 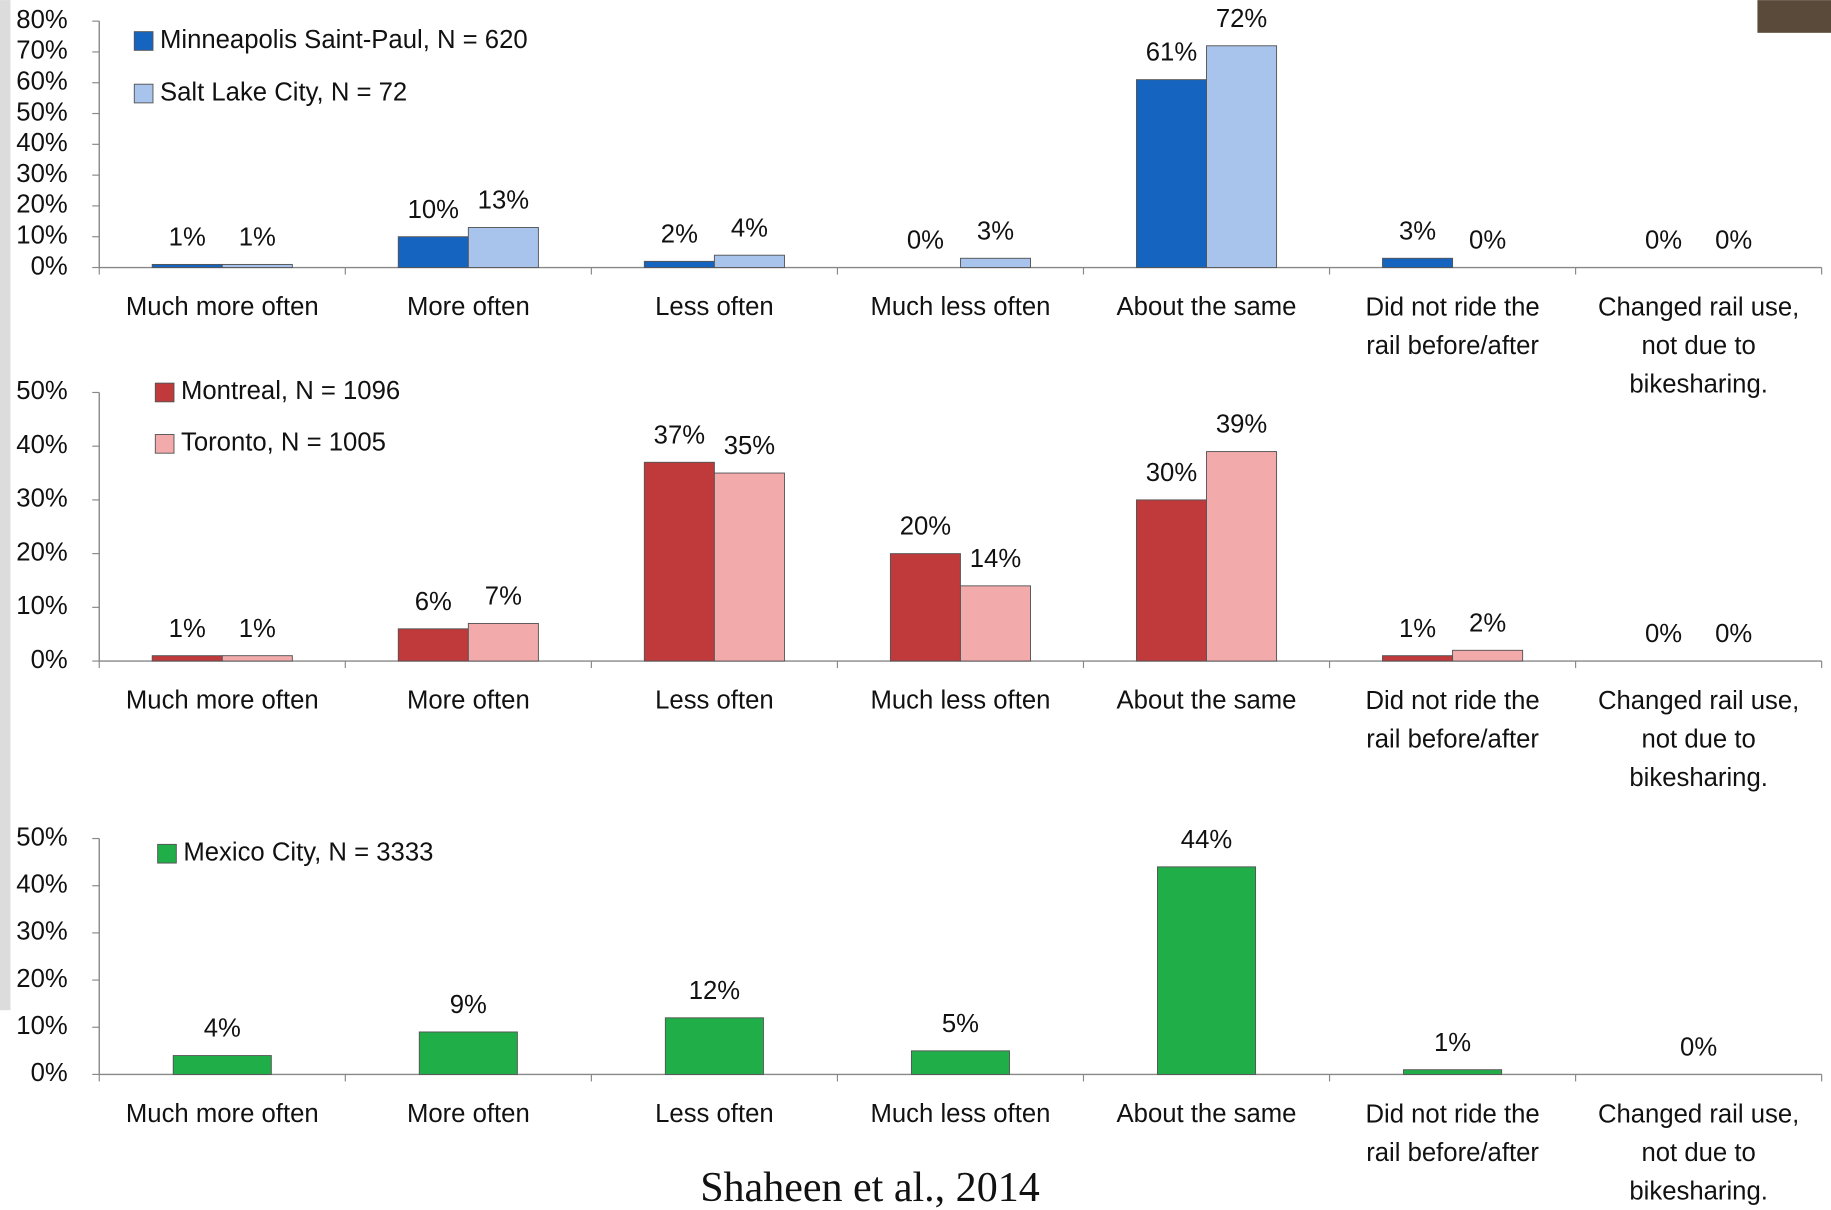 What do you see at coordinates (714, 991) in the screenshot?
I see `data-label: 12%` at bounding box center [714, 991].